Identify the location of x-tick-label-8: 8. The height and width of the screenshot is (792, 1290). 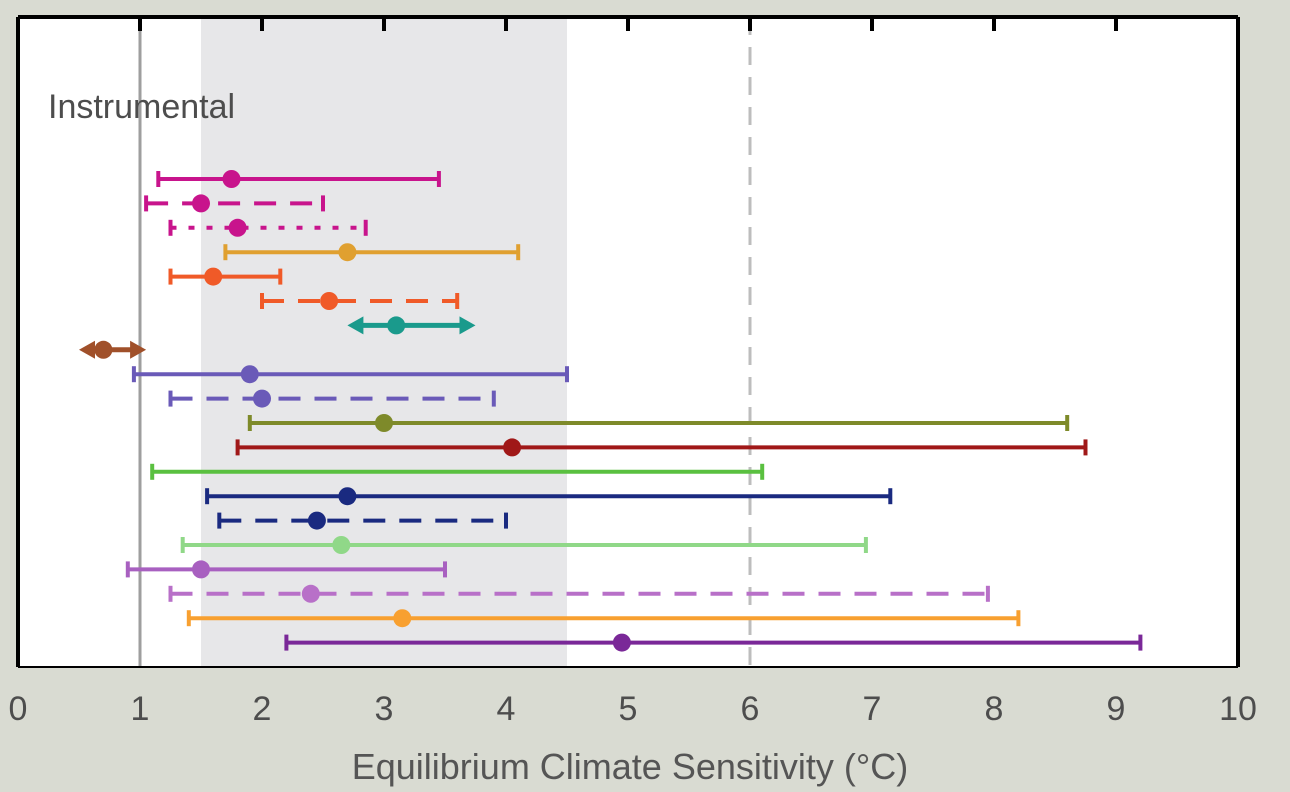
(994, 709).